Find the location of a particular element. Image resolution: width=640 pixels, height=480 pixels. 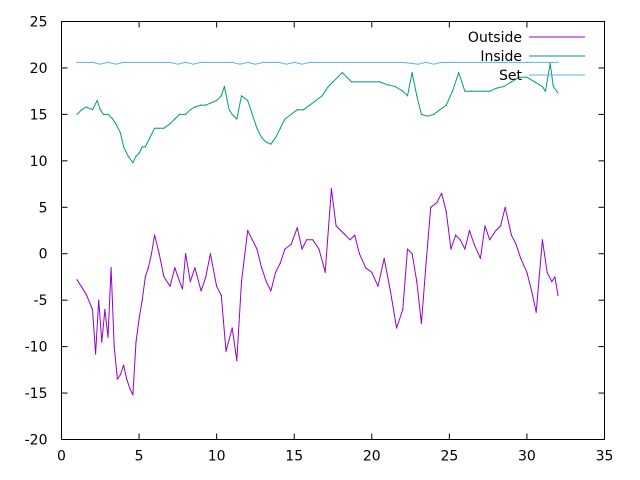

legend: Outside Inside Set is located at coordinates (526, 57).